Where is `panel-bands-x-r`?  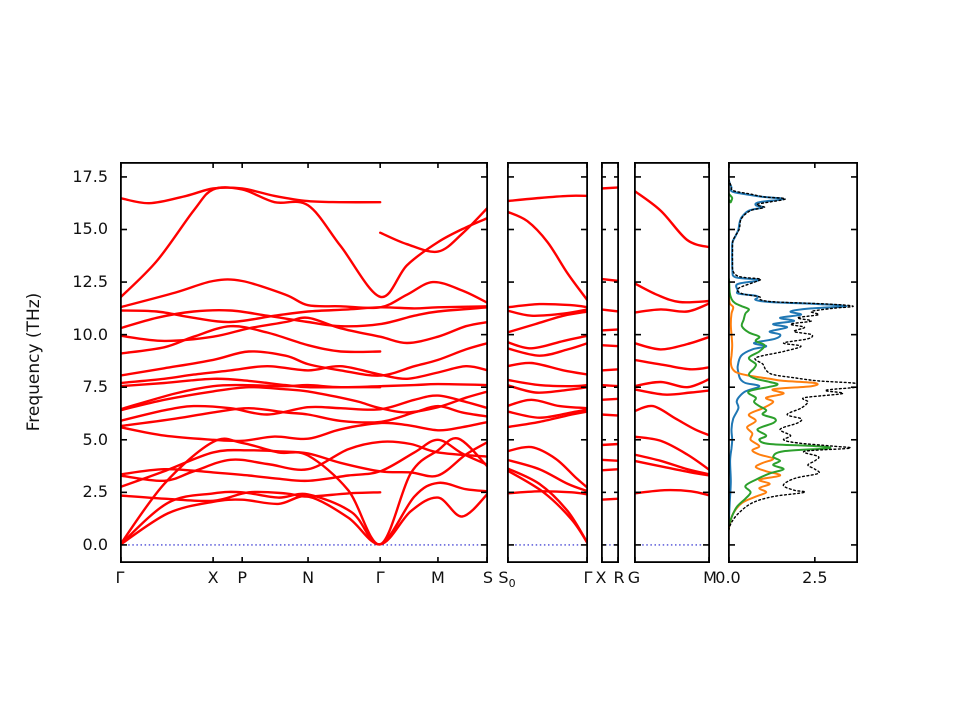
panel-bands-x-r is located at coordinates (610, 362).